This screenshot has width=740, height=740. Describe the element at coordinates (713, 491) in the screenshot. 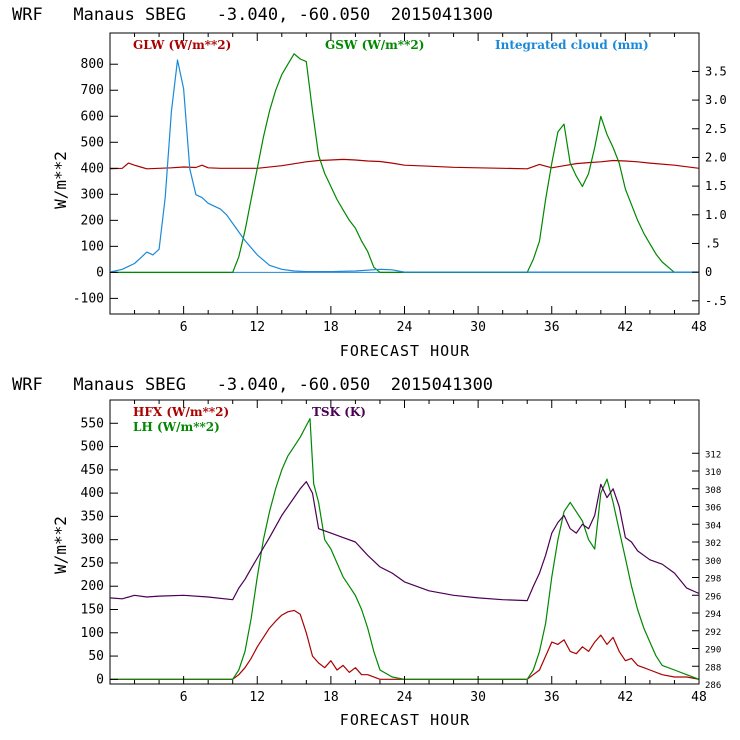

I see `y2-tick-label: 308` at that location.